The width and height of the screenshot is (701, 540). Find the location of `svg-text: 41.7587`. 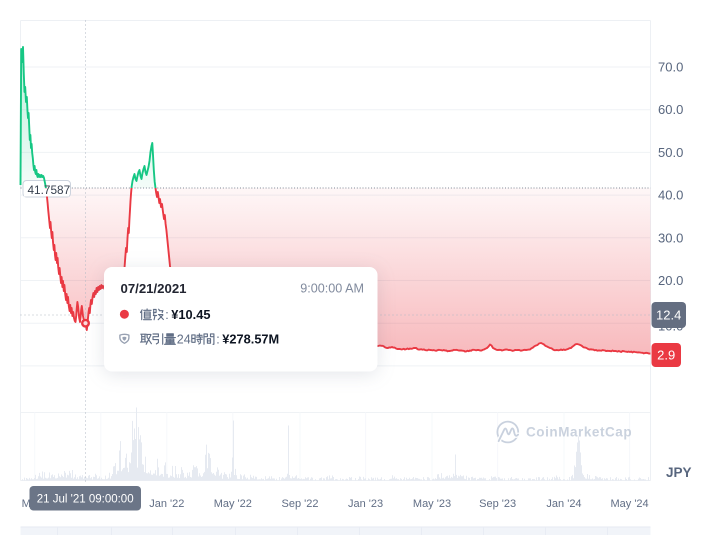

svg-text: 41.7587 is located at coordinates (49, 190).